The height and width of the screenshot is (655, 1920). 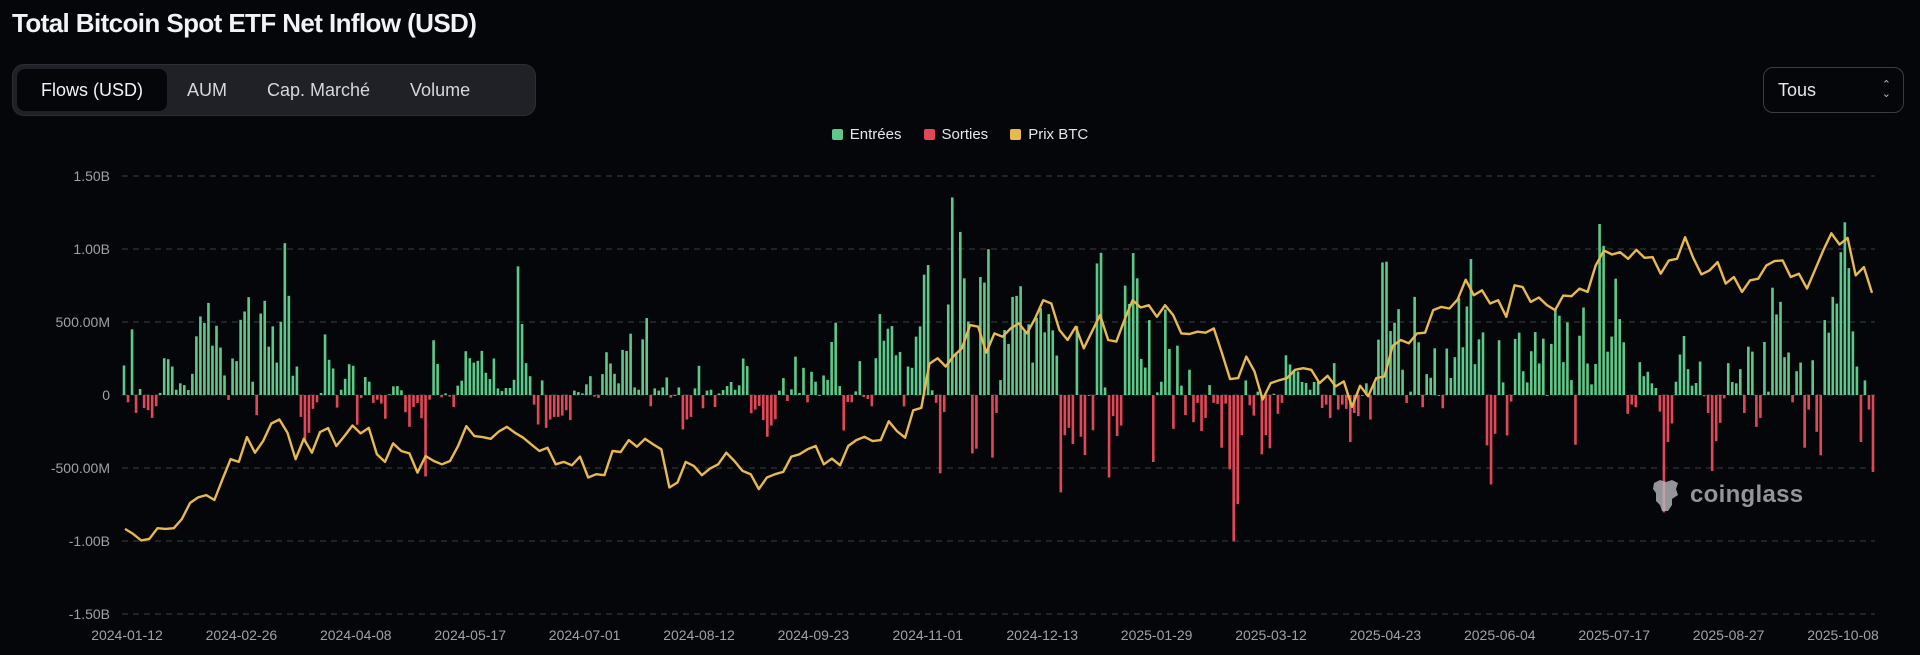 I want to click on range-select: Tous ⌃ ⌄, so click(x=1833, y=90).